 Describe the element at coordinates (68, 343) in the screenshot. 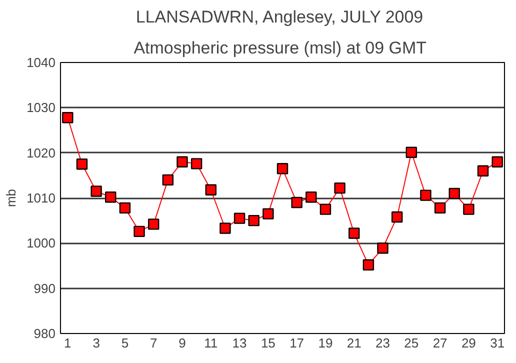

I see `x-tick-label: 1` at that location.